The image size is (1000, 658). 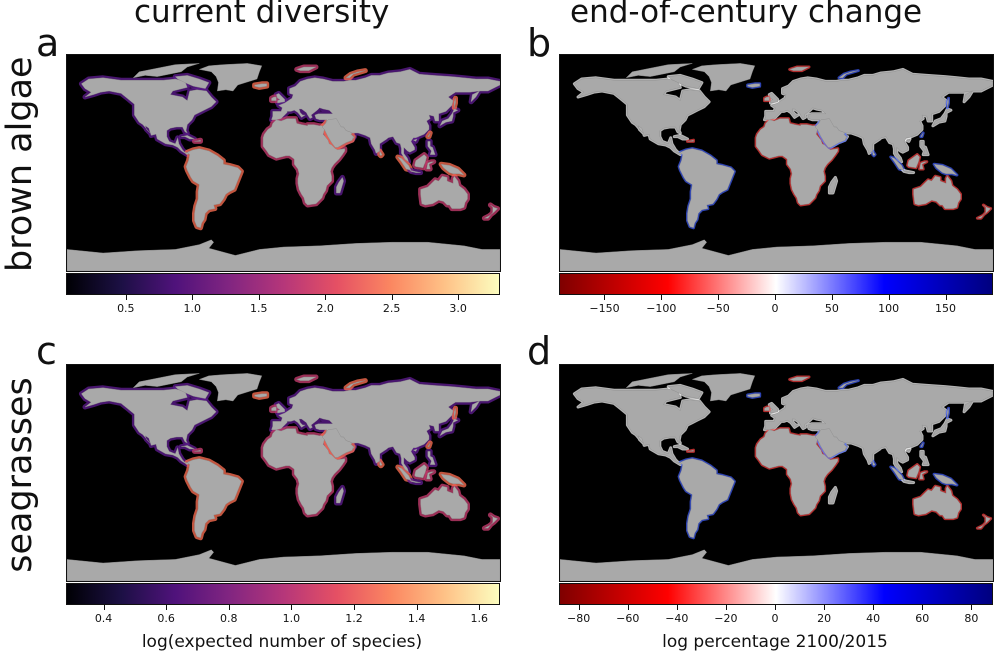 What do you see at coordinates (416, 618) in the screenshot?
I see `colorbar-tick-label: 1.4` at bounding box center [416, 618].